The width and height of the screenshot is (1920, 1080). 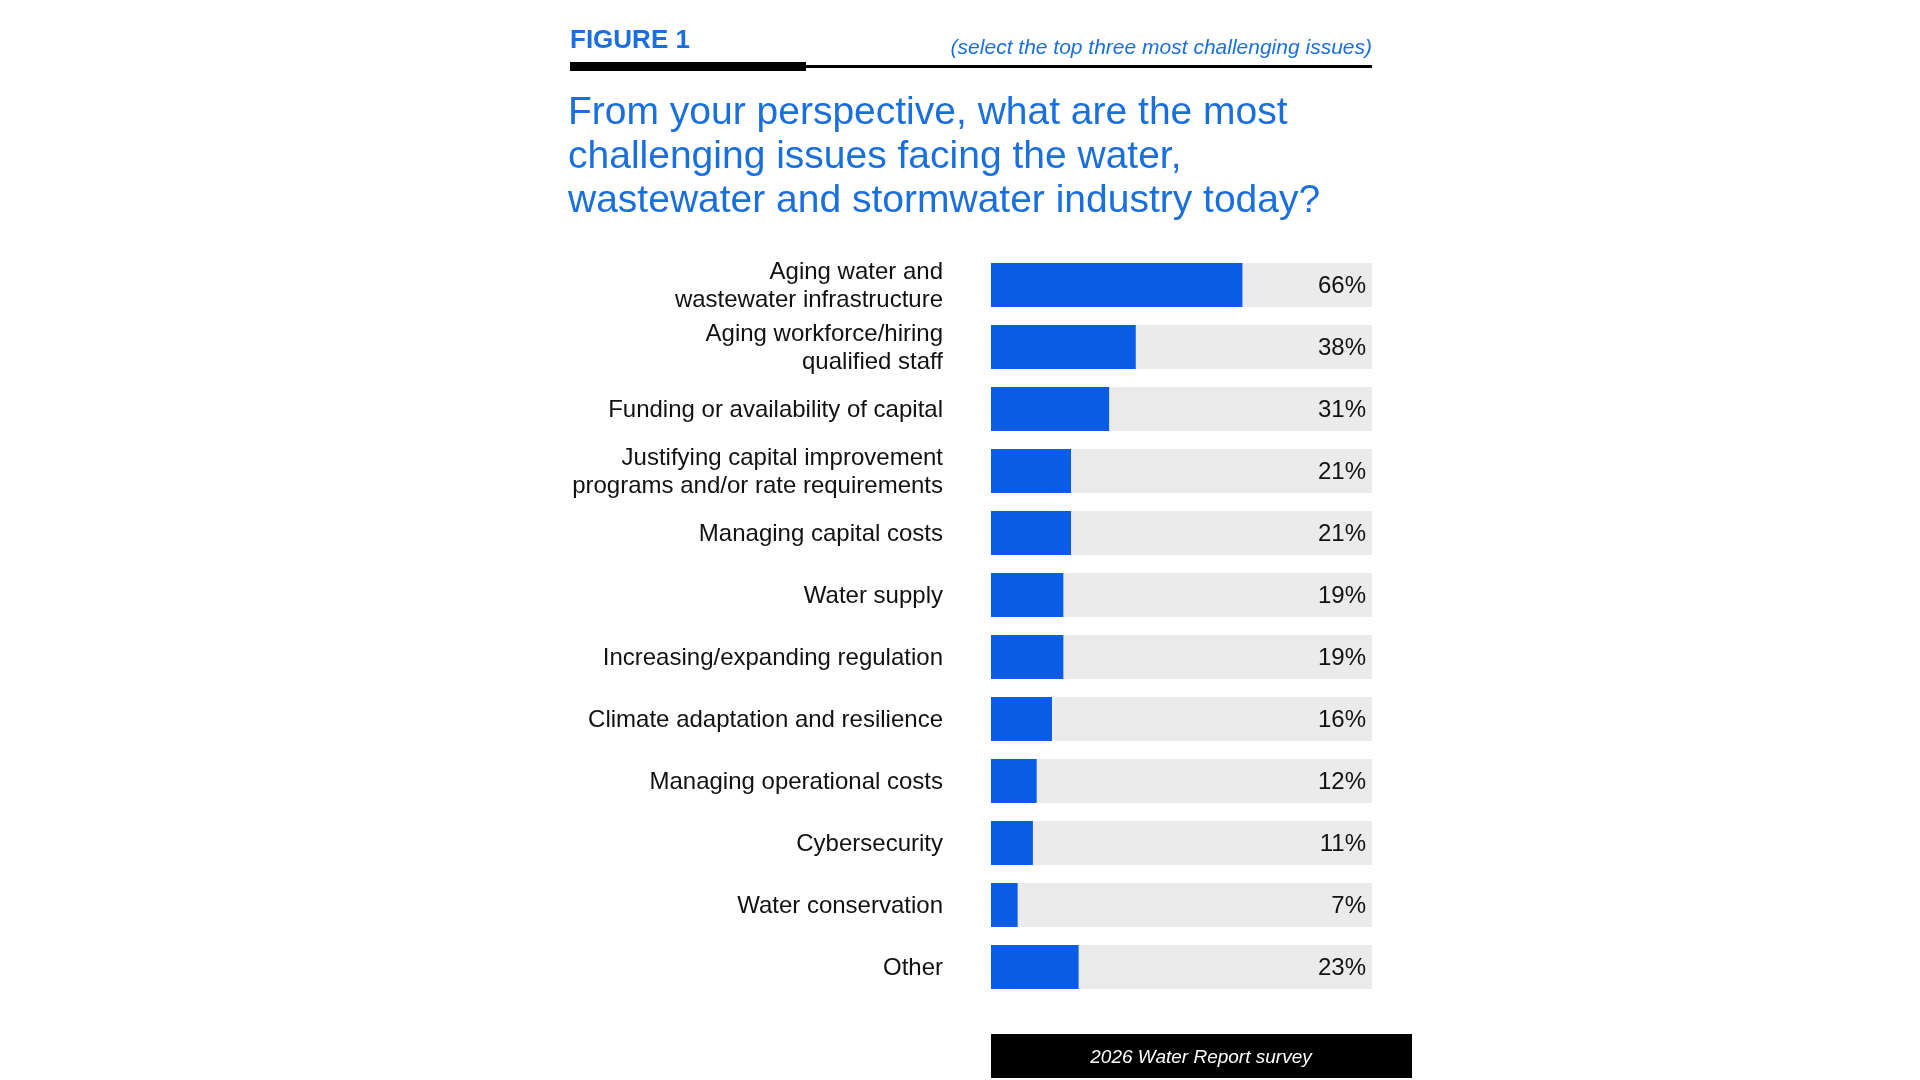 I want to click on y-tick-label: Justifying capital improvement programs and/or rate requirements, so click(x=758, y=470).